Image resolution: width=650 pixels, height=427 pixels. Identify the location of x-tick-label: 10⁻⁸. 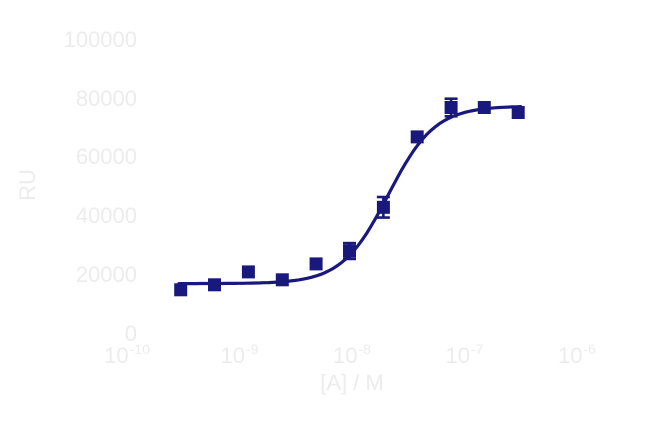
(352, 354).